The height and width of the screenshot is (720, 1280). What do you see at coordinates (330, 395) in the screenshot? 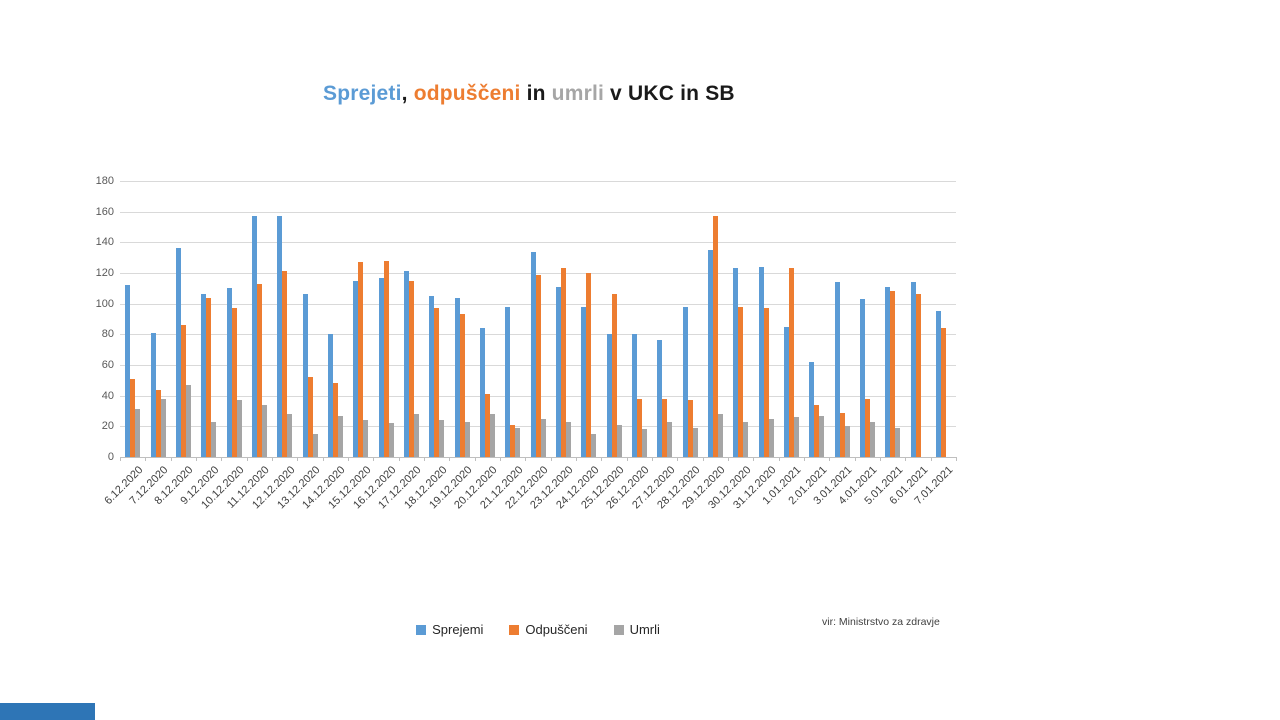
I see `bar-sprejemi-14.12.2020` at bounding box center [330, 395].